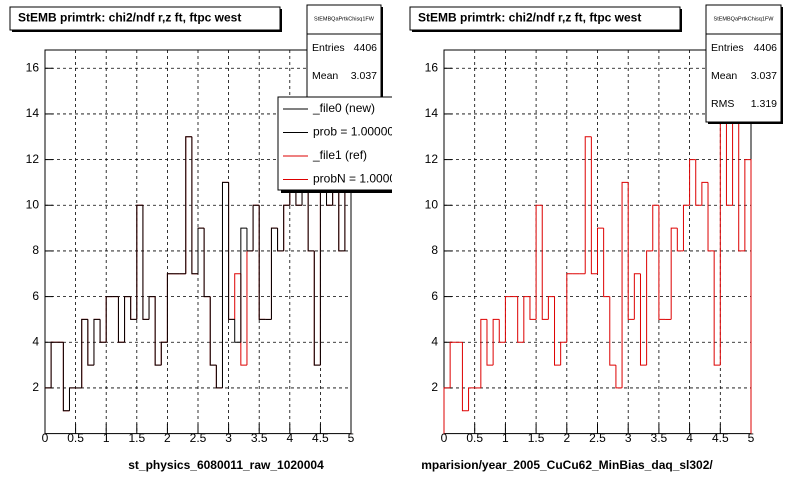  Describe the element at coordinates (361, 179) in the screenshot. I see `legend-note: probN = 1.000000` at that location.